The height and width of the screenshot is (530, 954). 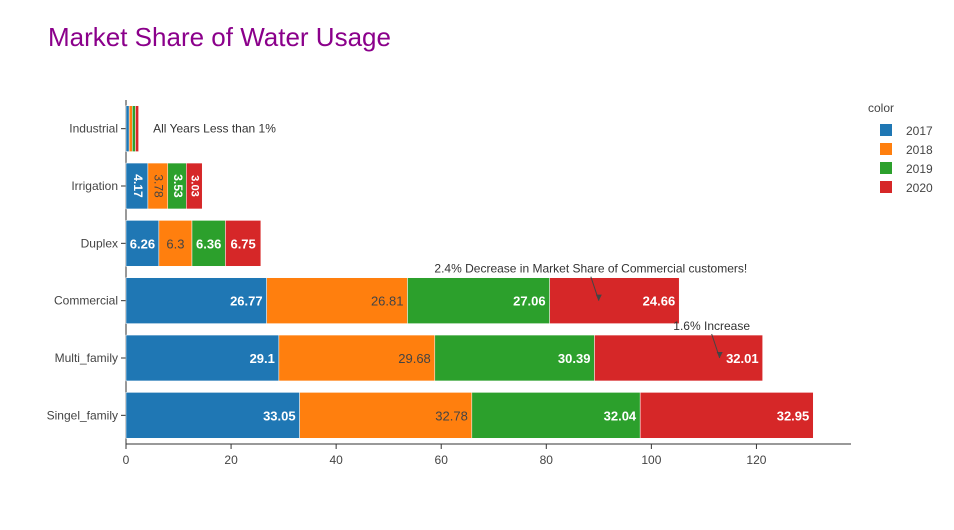 What do you see at coordinates (620, 415) in the screenshot?
I see `bar-value-label: 32.04` at bounding box center [620, 415].